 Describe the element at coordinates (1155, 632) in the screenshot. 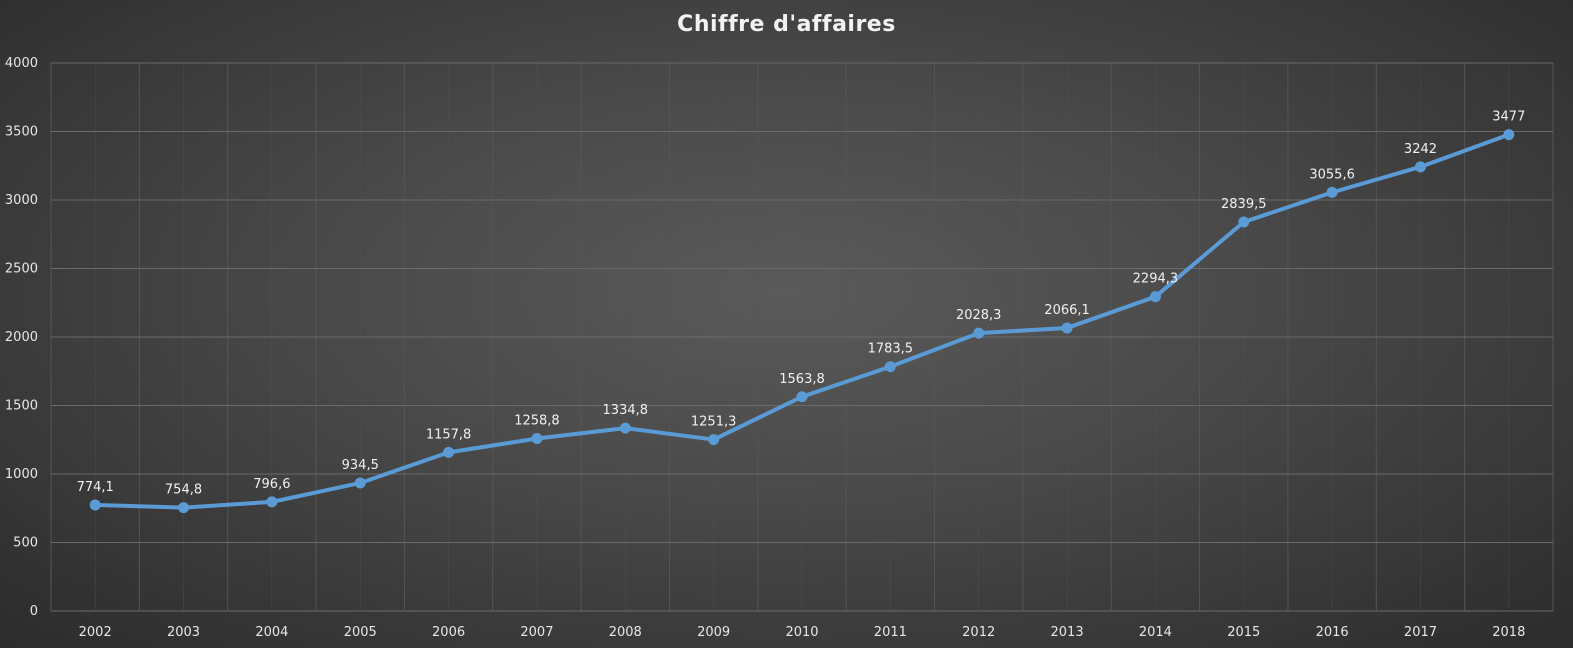

I see `x-tick-label: 2014` at that location.